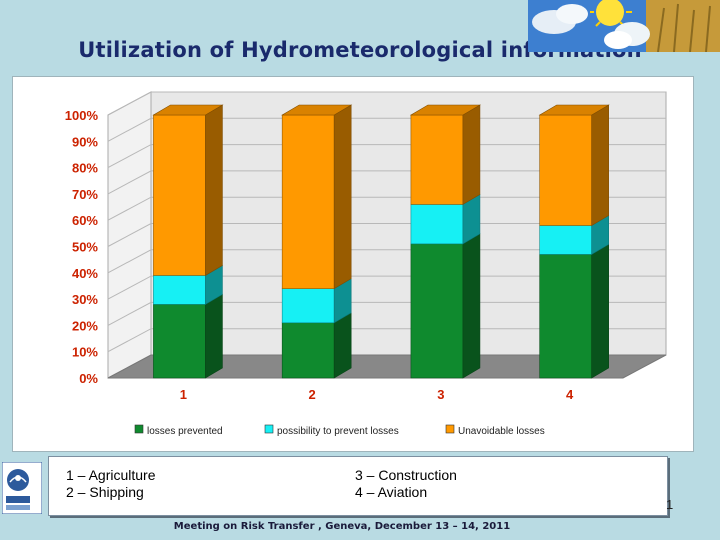  What do you see at coordinates (88, 378) in the screenshot?
I see `y-tick-label: 0%` at bounding box center [88, 378].